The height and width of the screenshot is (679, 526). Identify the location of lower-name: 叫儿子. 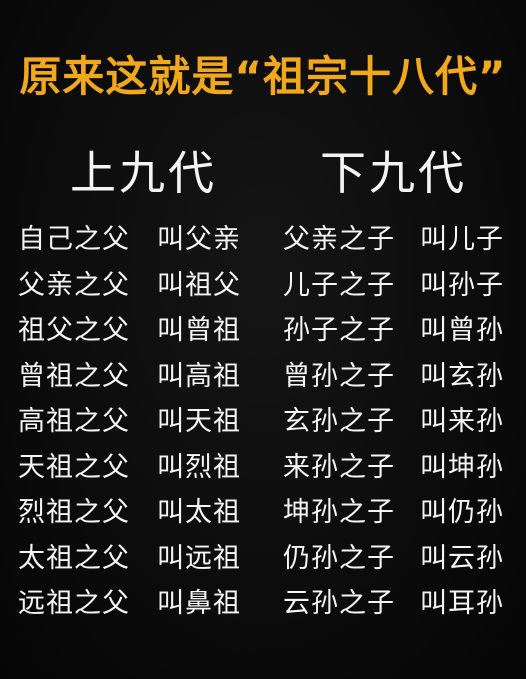
(462, 239).